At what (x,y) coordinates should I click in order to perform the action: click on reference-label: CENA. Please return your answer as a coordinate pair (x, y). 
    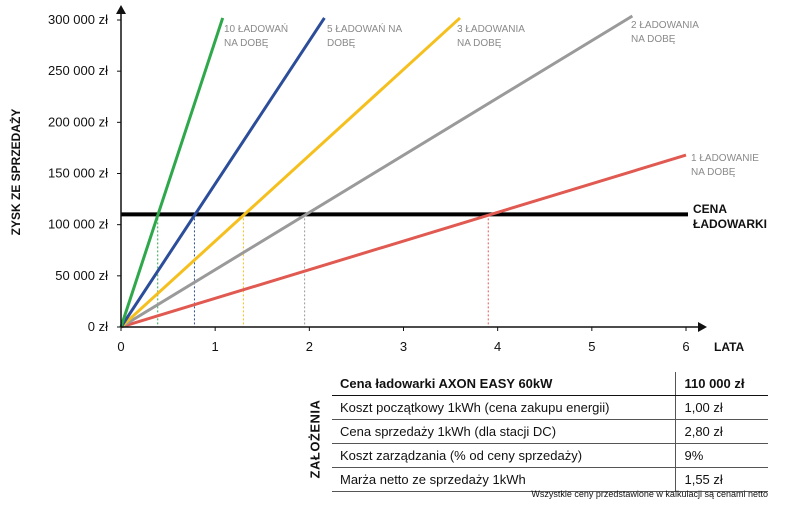
    Looking at the image, I should click on (710, 209).